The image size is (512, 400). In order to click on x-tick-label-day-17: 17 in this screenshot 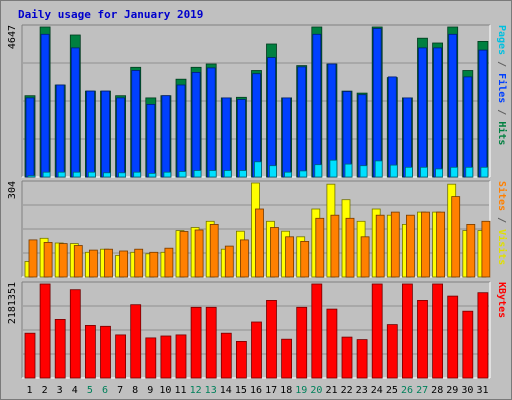, I will do `click(271, 390)`.